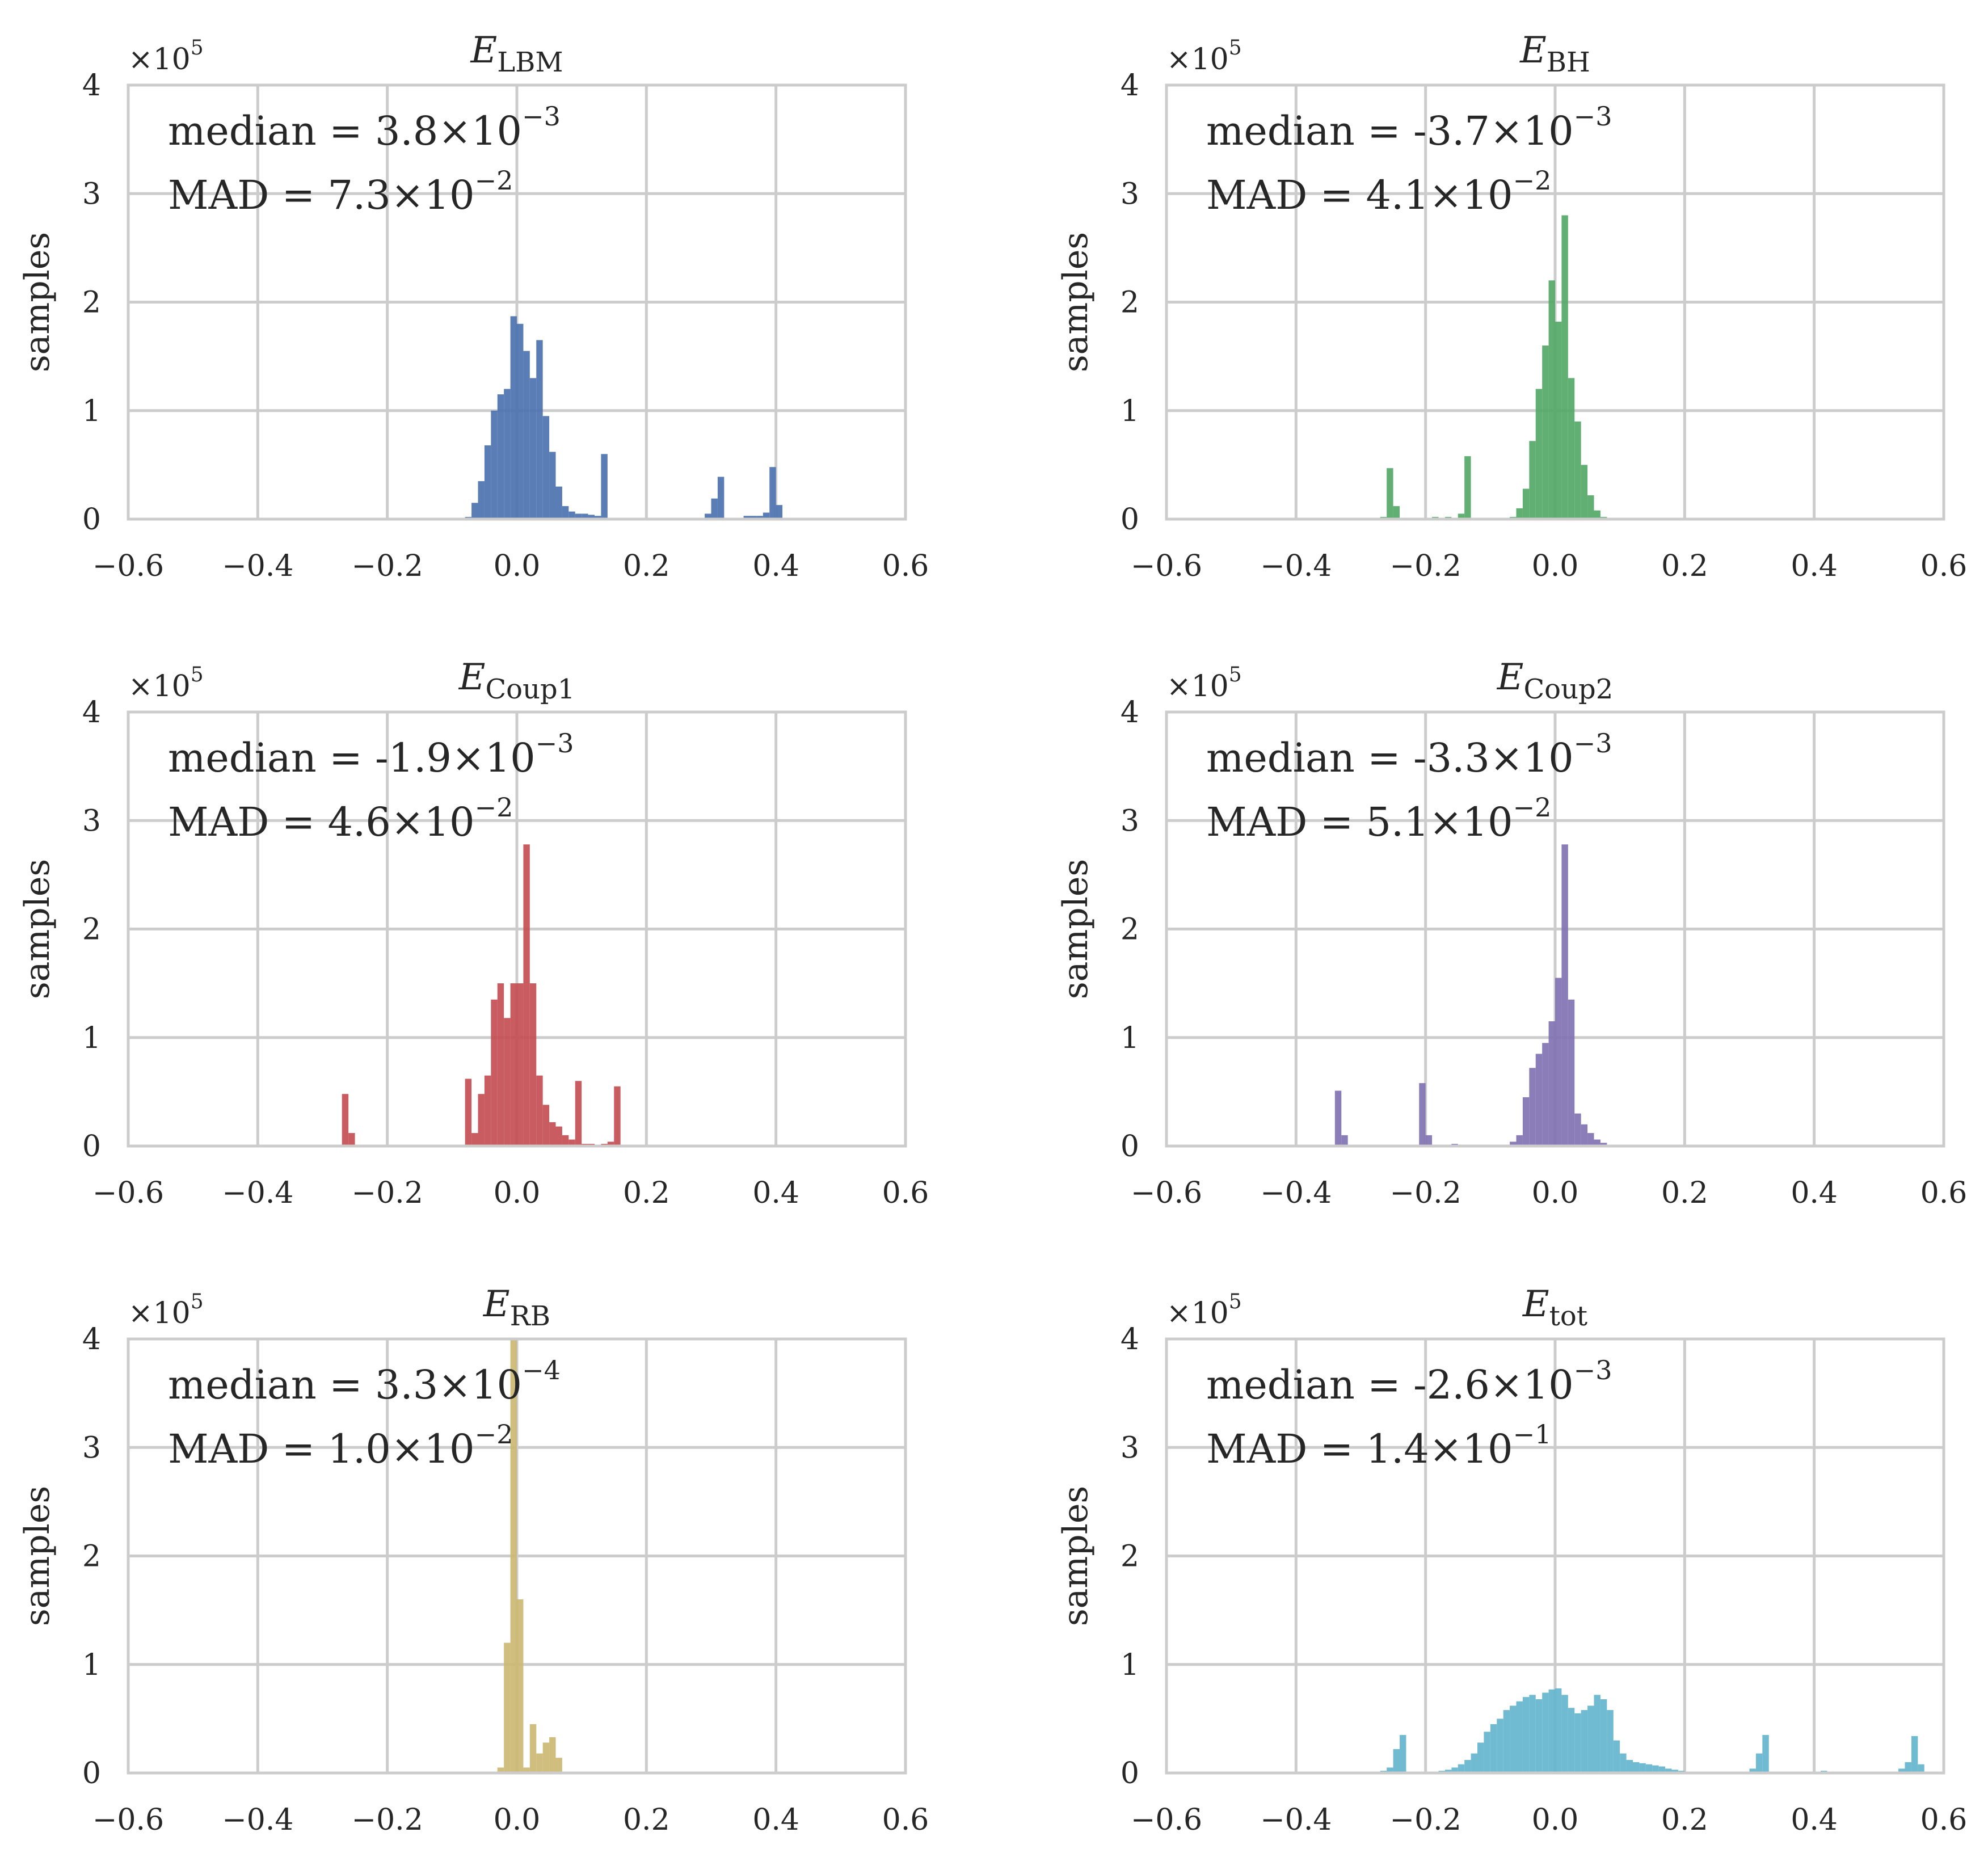 The image size is (1988, 1849). Describe the element at coordinates (91, 520) in the screenshot. I see `y-tick-label: 0` at that location.